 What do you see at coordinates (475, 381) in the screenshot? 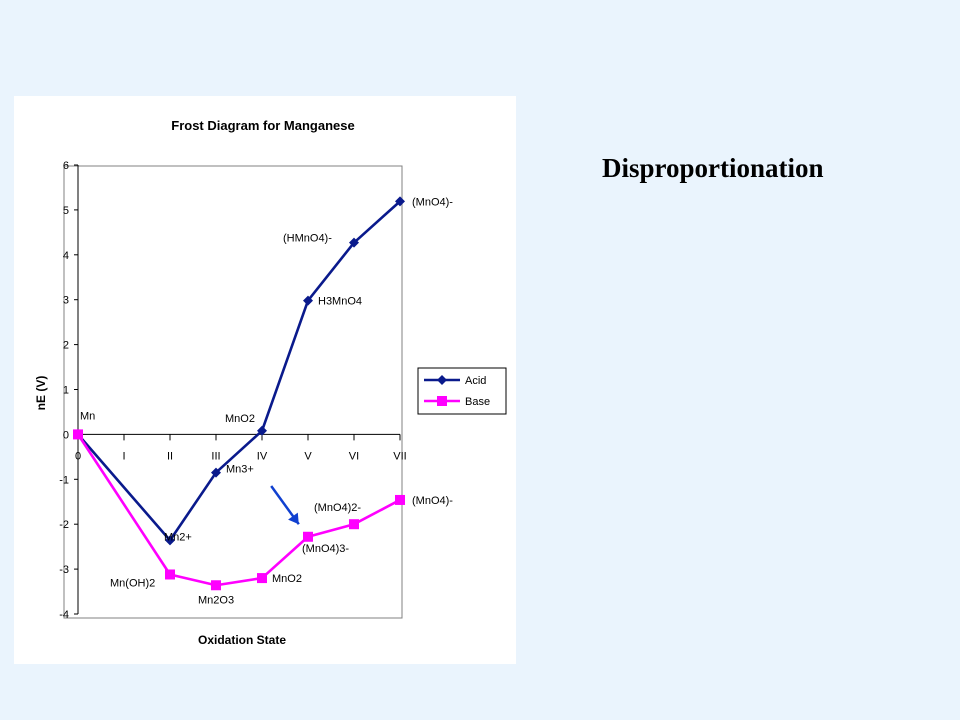
I see `legend-label-acid: Acid` at bounding box center [475, 381].